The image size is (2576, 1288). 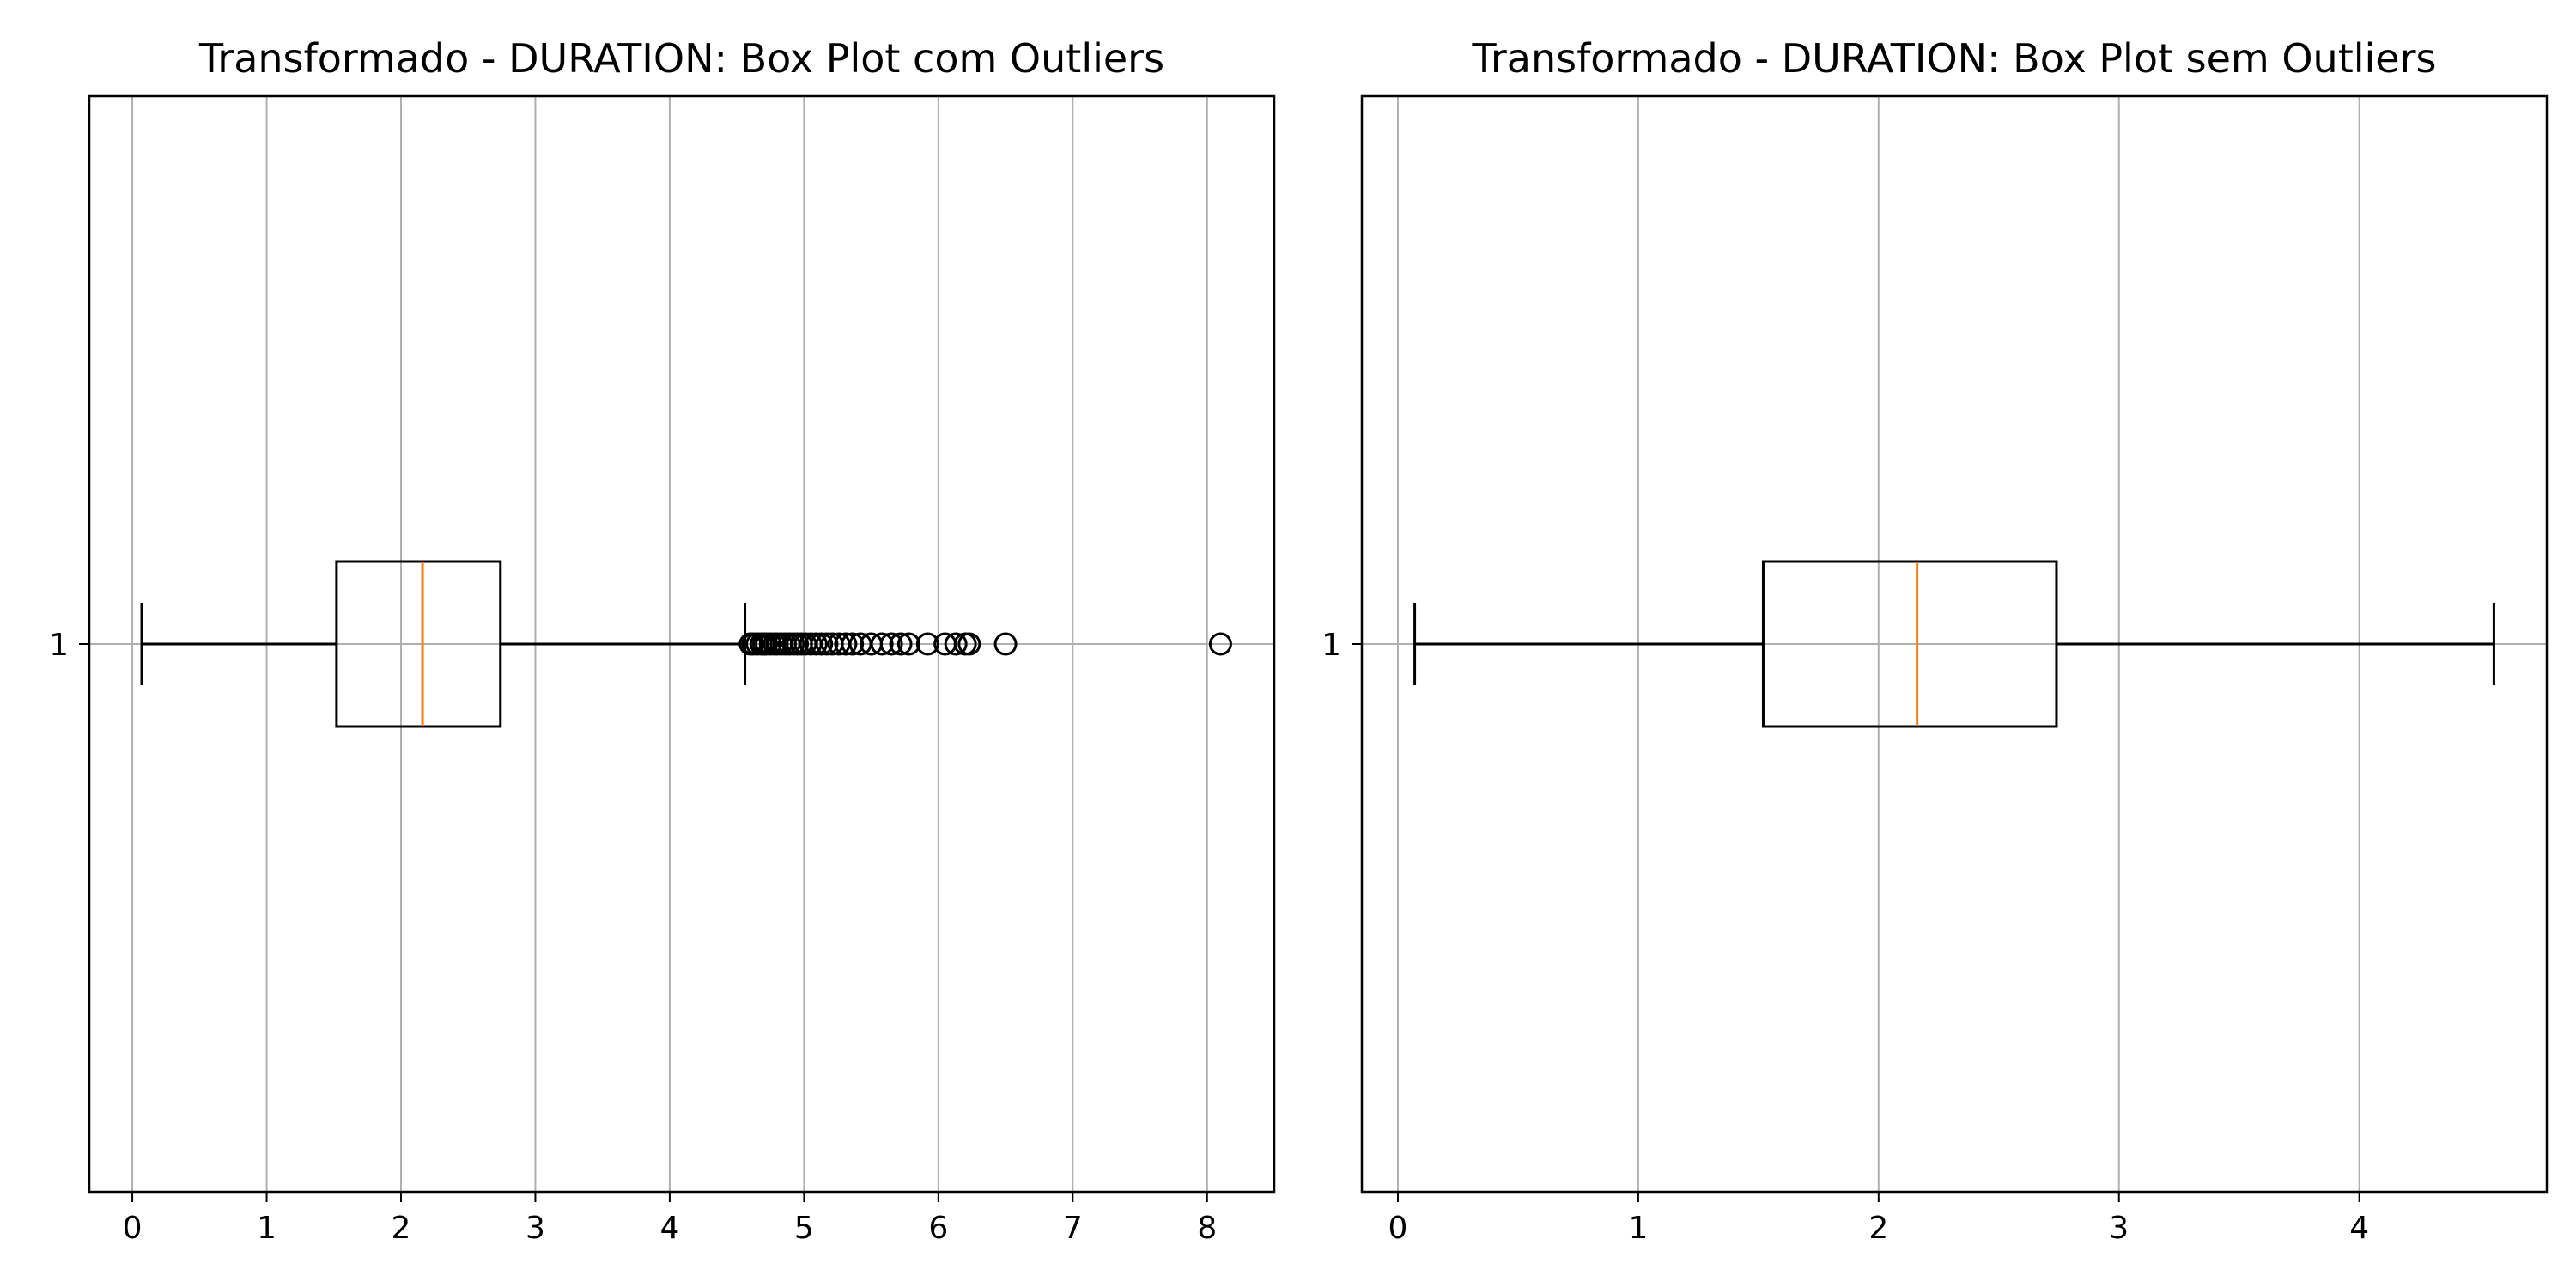 What do you see at coordinates (1073, 1228) in the screenshot?
I see `x-tick-label: 7` at bounding box center [1073, 1228].